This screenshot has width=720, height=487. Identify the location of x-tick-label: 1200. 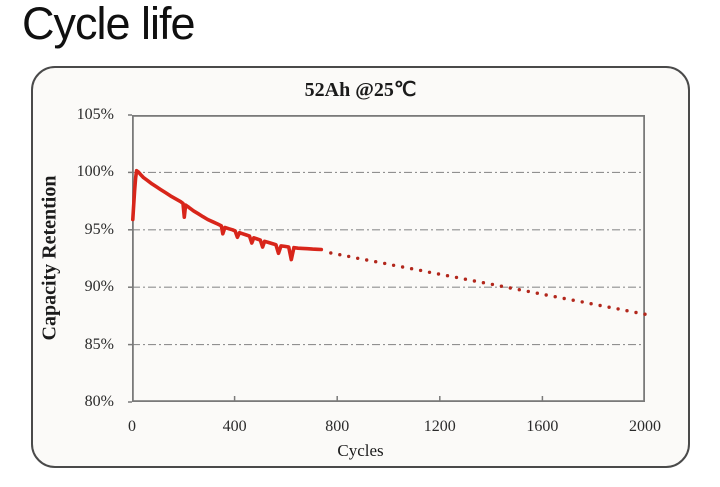
(439, 426).